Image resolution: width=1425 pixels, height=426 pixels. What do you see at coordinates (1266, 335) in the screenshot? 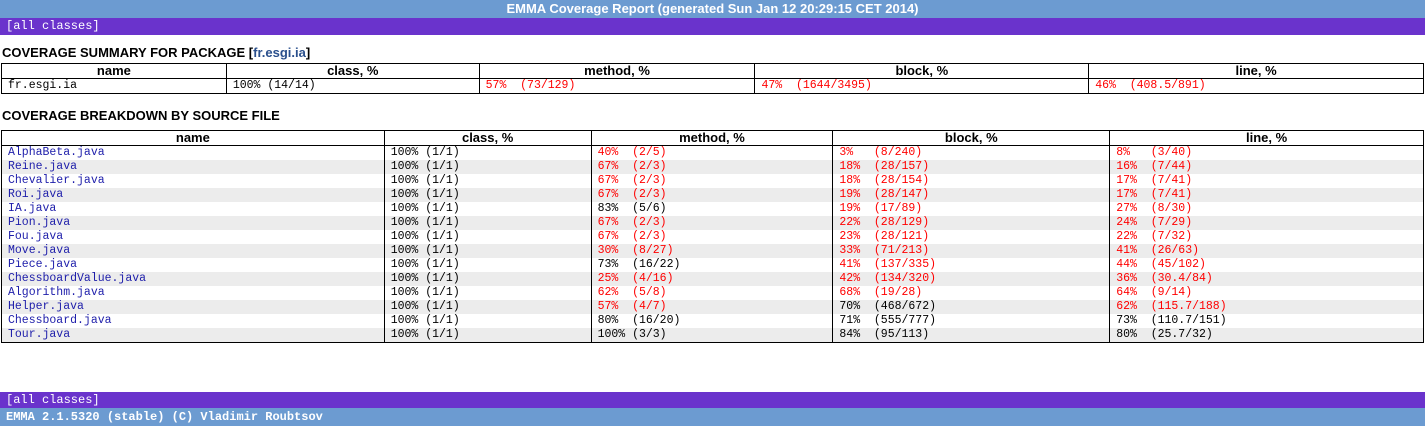
I see `cell-line: 80% (25.7/32)` at bounding box center [1266, 335].